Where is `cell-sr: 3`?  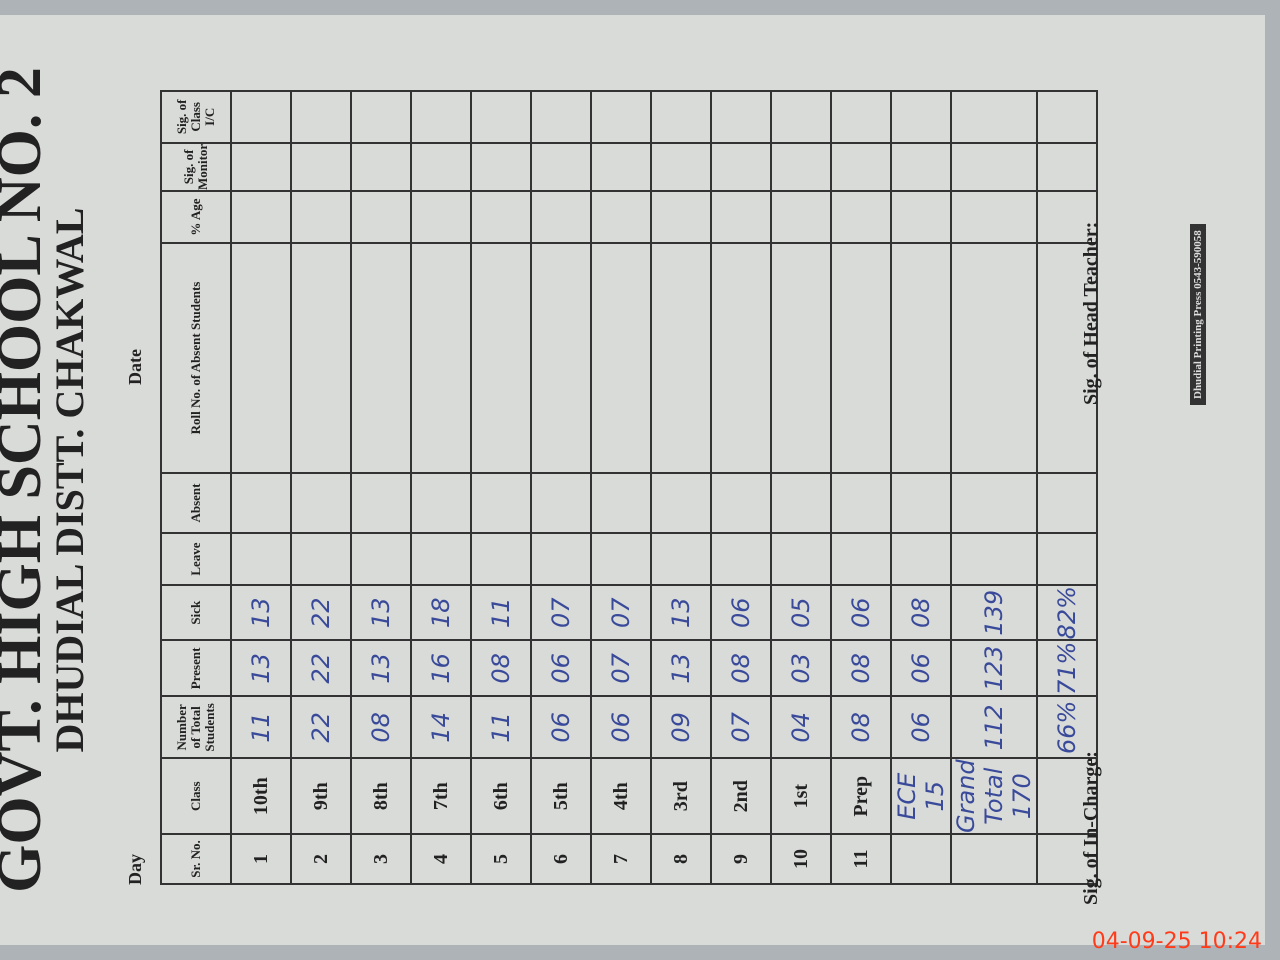
cell-sr: 3 is located at coordinates (381, 859).